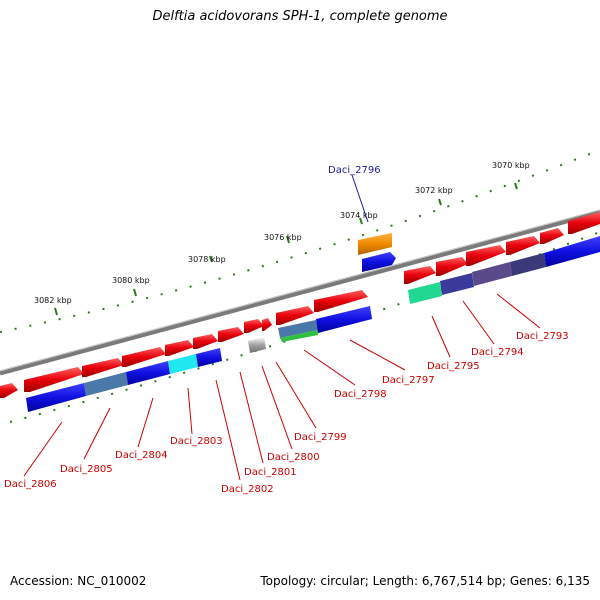  I want to click on accession-text: Accession: NC_010002, so click(78, 581).